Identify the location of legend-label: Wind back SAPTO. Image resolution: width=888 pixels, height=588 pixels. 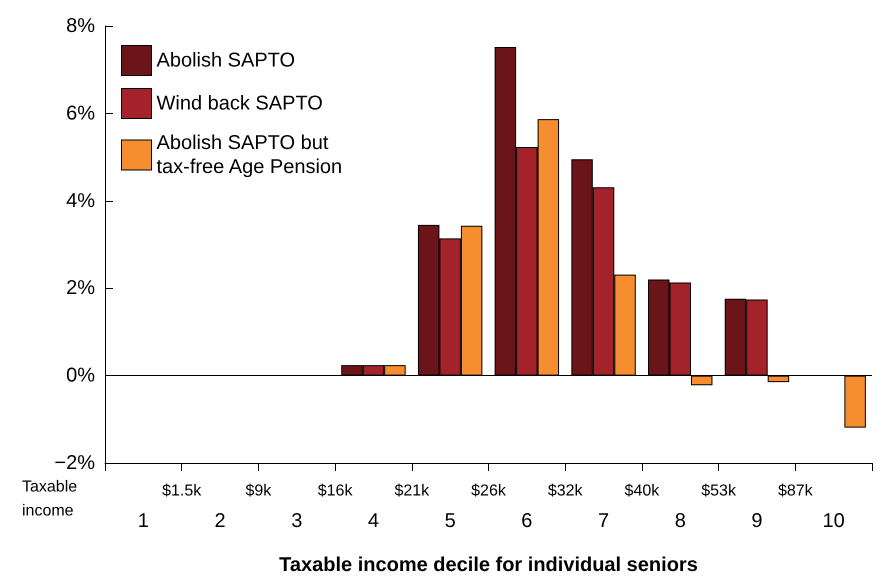
(239, 103).